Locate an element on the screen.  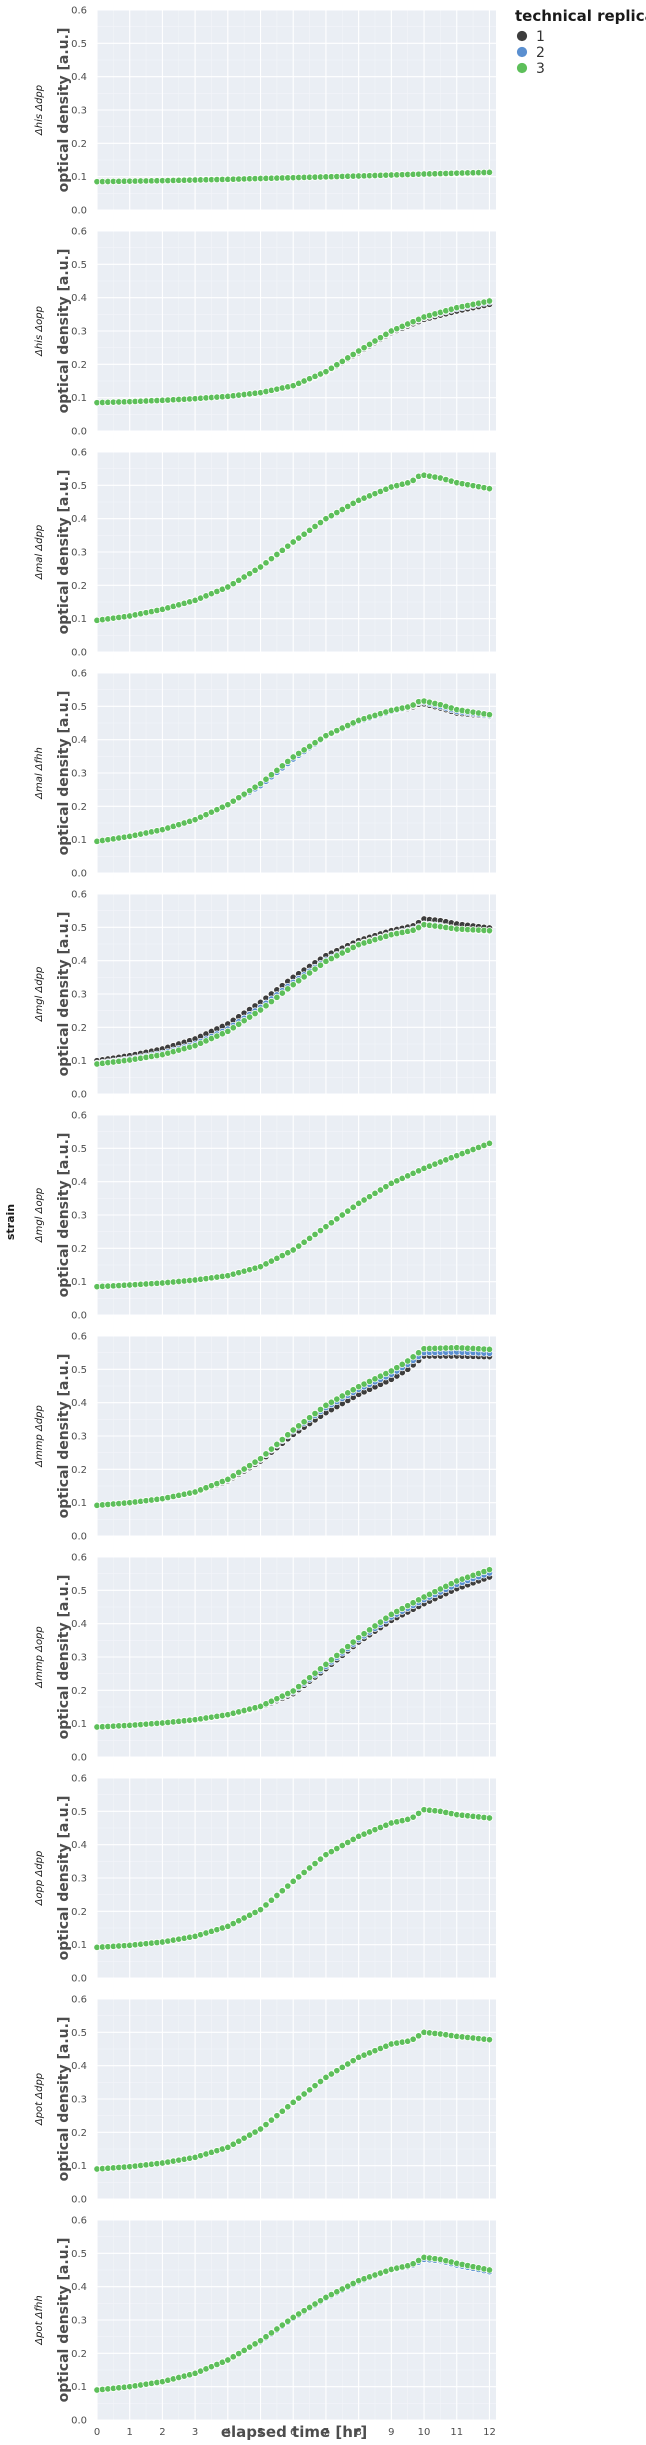
strain-strip-label: Δopp Δdpp is located at coordinates (39, 1879).